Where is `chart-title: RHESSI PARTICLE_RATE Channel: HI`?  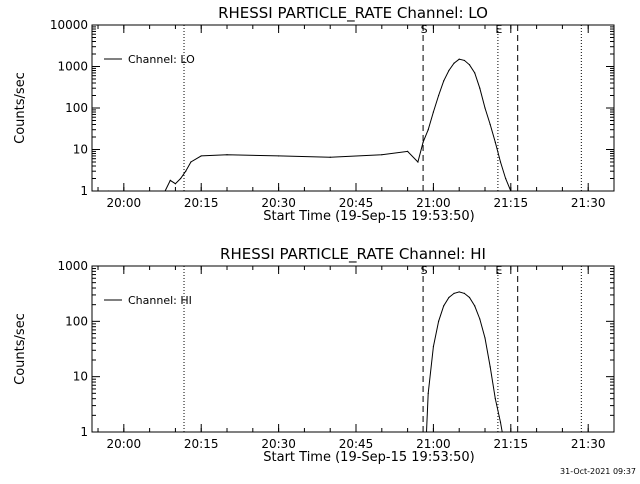 chart-title: RHESSI PARTICLE_RATE Channel: HI is located at coordinates (353, 254).